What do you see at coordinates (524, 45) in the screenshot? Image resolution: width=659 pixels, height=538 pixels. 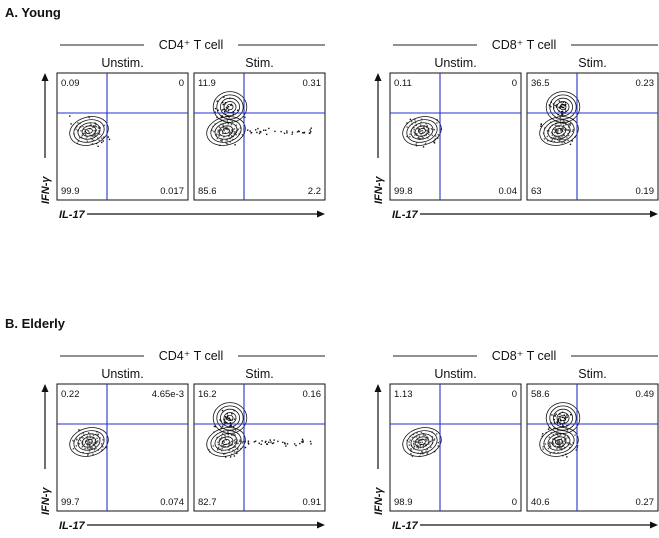 I see `group-label: CD8⁺ T cell` at bounding box center [524, 45].